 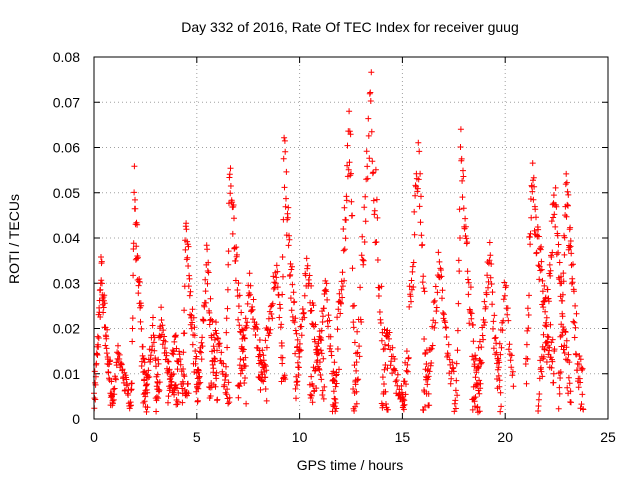 What do you see at coordinates (66, 57) in the screenshot?
I see `y-tick-label: 0.08` at bounding box center [66, 57].